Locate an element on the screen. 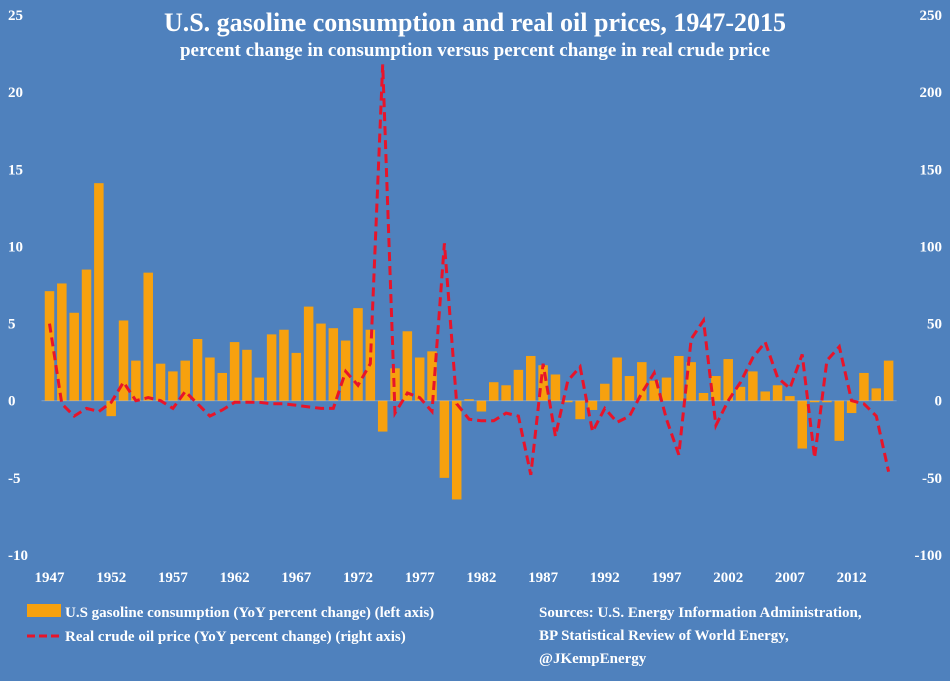 This screenshot has height=681, width=950. right-tick-label: 200 is located at coordinates (931, 93).